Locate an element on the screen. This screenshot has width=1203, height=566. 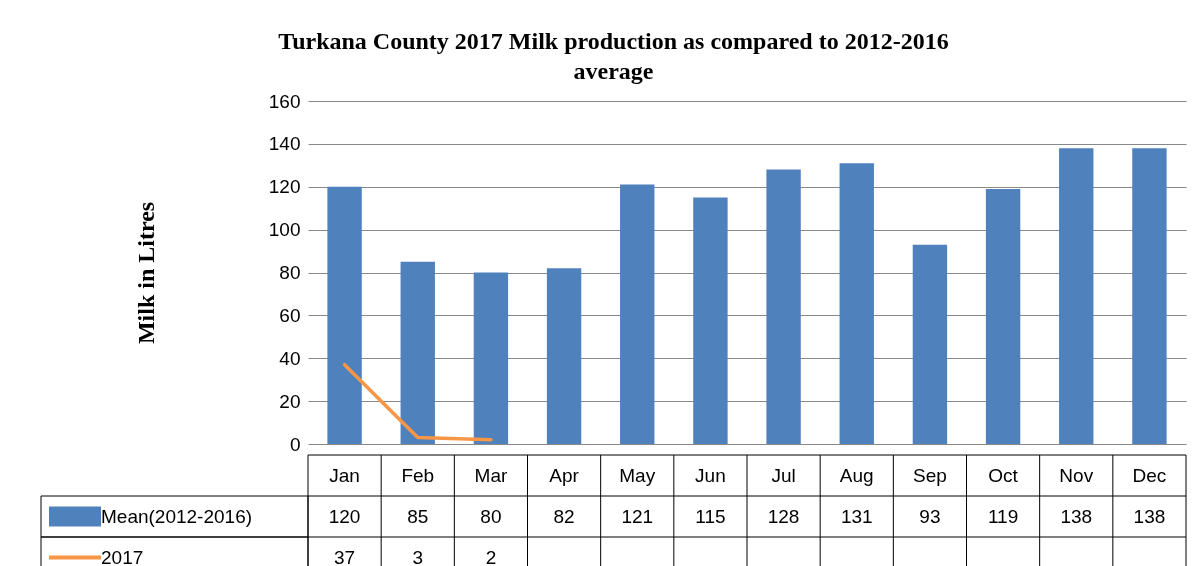
y-tick-label: 60 is located at coordinates (290, 315).